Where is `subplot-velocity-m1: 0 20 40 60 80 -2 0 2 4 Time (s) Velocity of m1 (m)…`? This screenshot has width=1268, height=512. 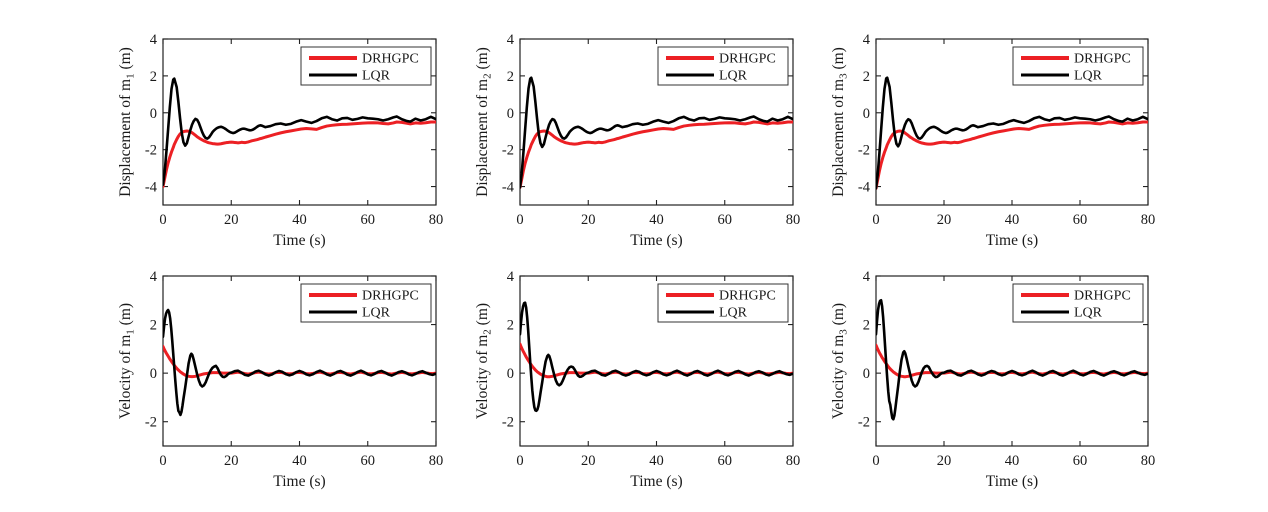
subplot-velocity-m1: 0 20 40 60 80 -2 0 2 4 Time (s) Velocity of m1 (m)… is located at coordinates (280, 379).